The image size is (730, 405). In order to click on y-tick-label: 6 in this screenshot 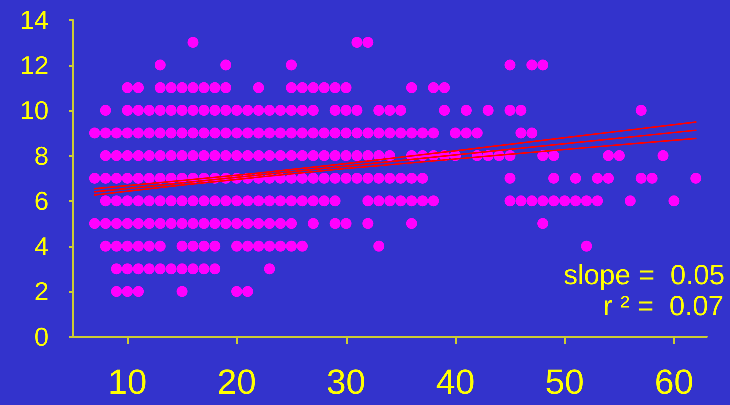, I will do `click(41, 201)`.